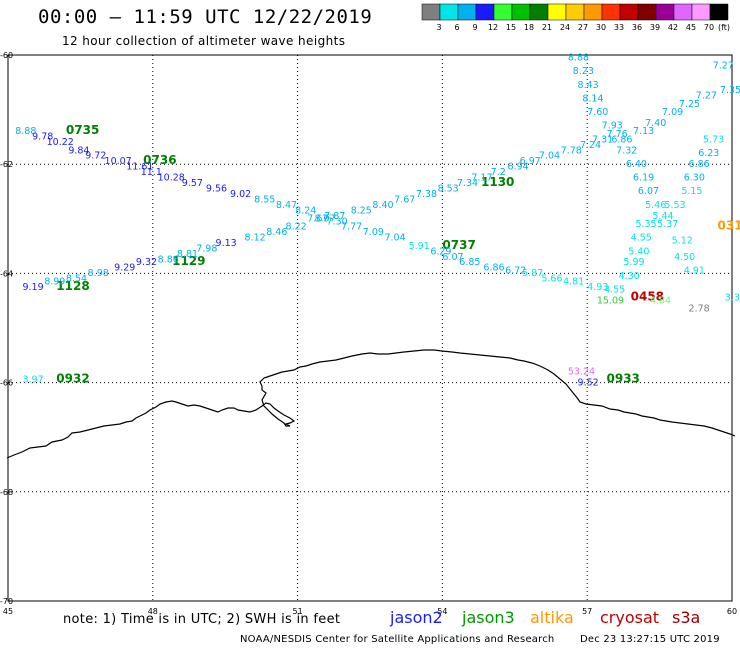 This screenshot has width=740, height=650. What do you see at coordinates (6, 601) in the screenshot?
I see `lat-tick-label: -70` at bounding box center [6, 601].